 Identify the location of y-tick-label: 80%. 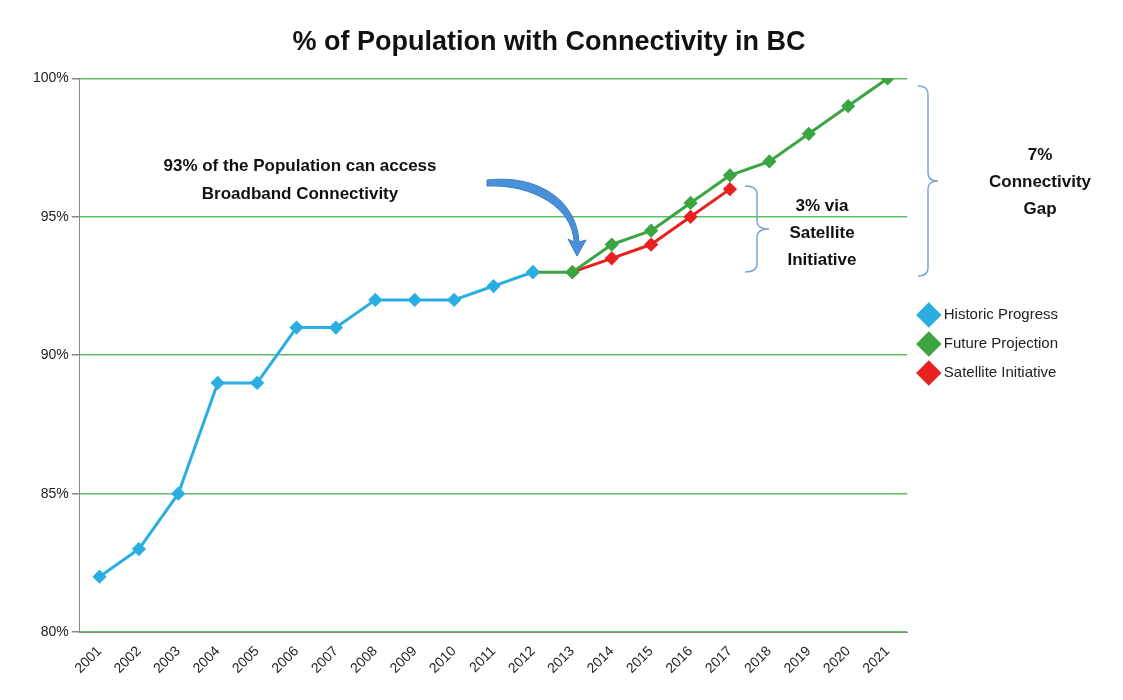
(54, 630).